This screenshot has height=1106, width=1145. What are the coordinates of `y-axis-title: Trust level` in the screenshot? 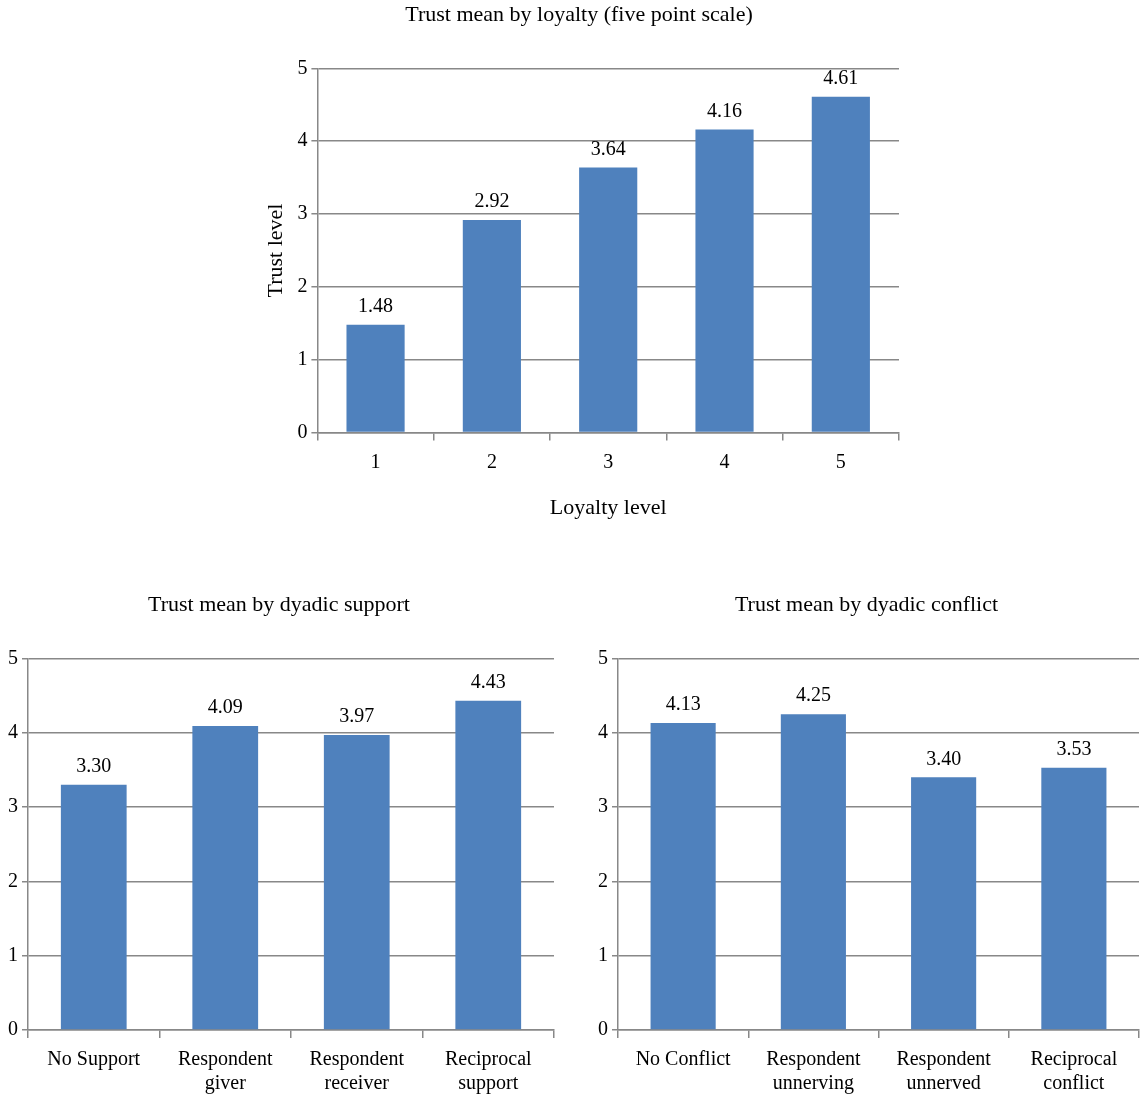 It's located at (274, 250).